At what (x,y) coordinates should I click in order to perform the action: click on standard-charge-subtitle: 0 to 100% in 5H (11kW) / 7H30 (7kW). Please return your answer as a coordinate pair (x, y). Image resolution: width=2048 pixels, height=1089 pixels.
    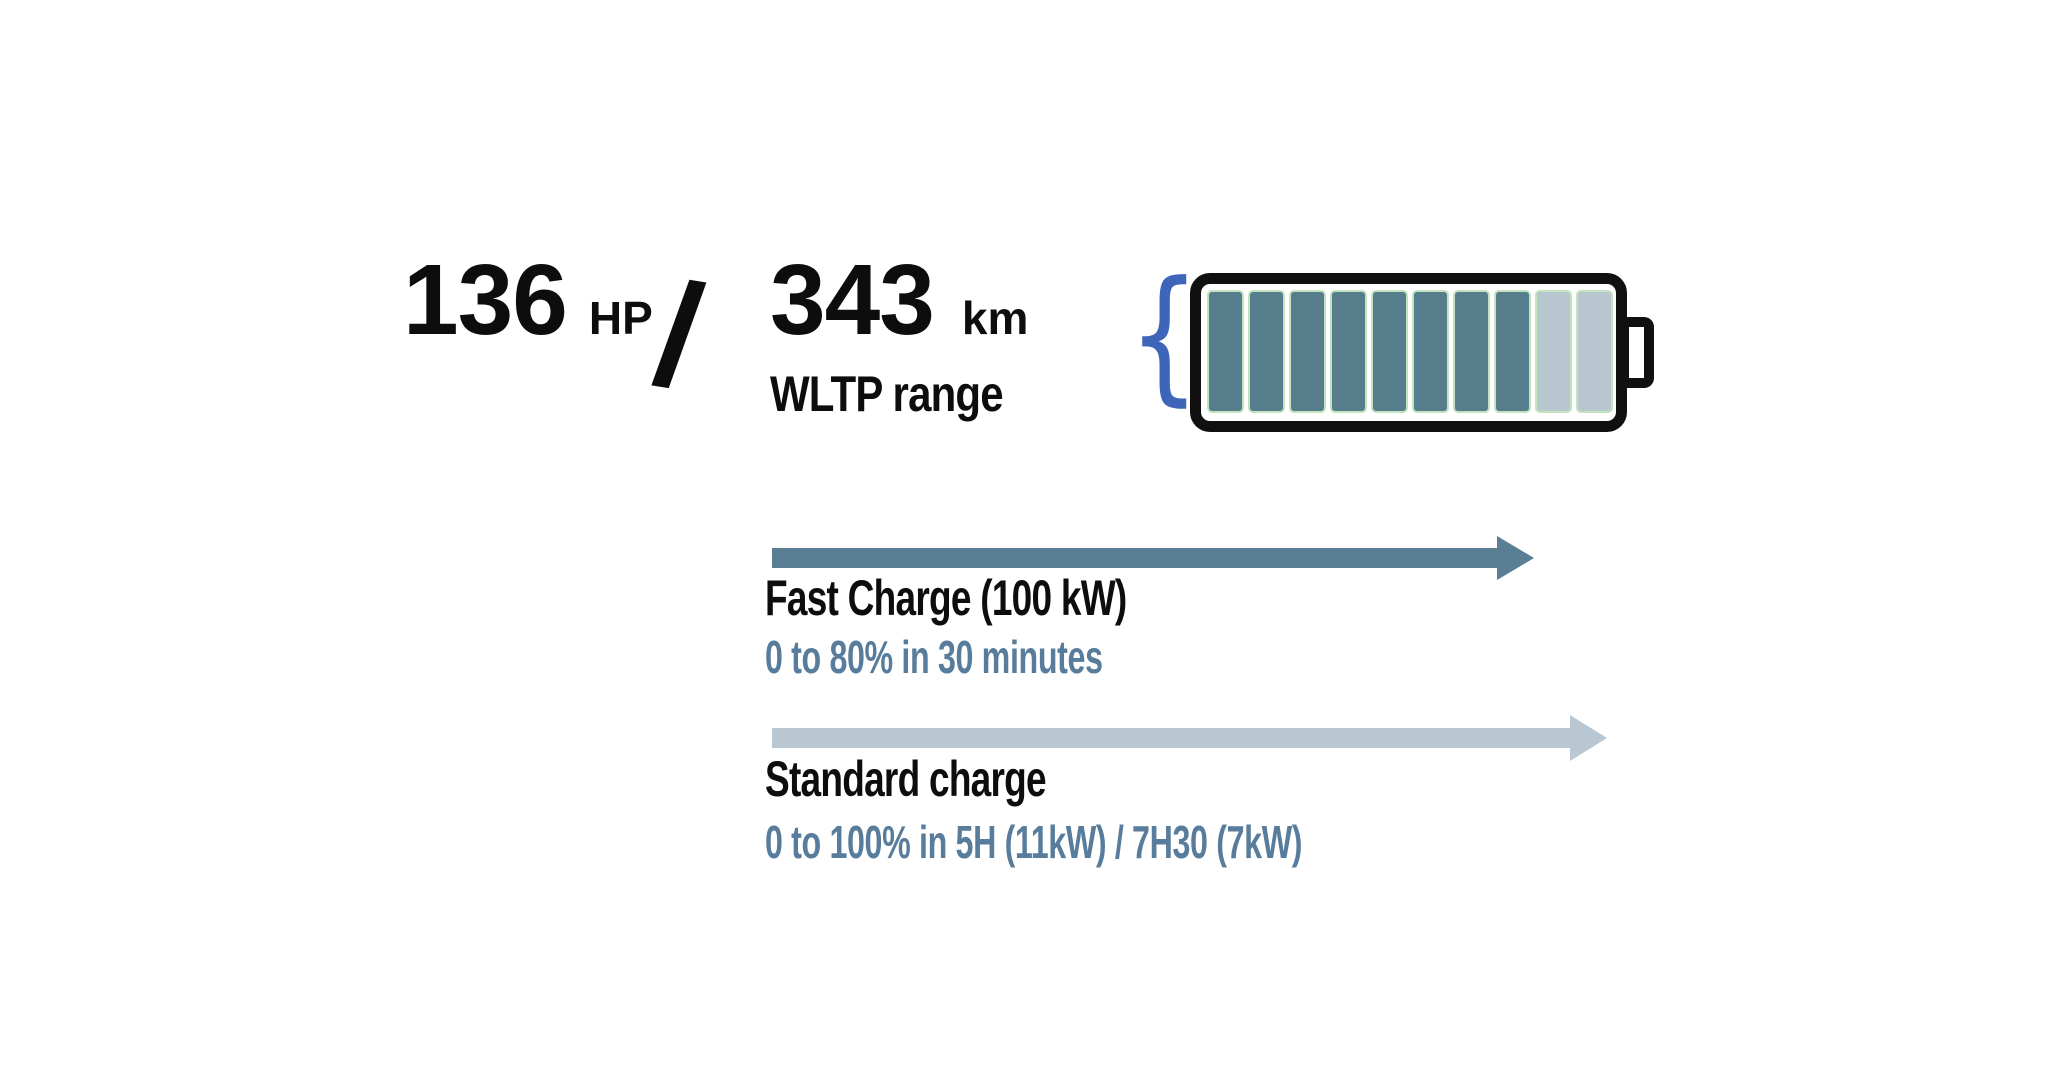
    Looking at the image, I should click on (1034, 842).